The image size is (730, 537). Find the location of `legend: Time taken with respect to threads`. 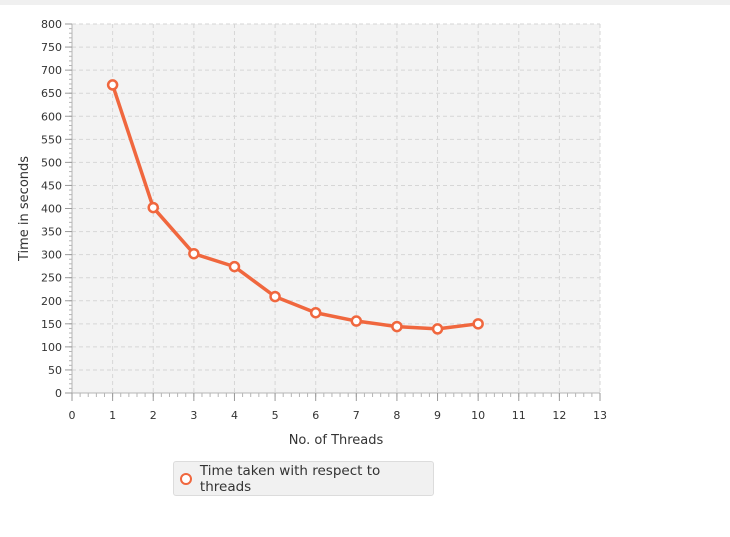

legend: Time taken with respect to threads is located at coordinates (303, 478).